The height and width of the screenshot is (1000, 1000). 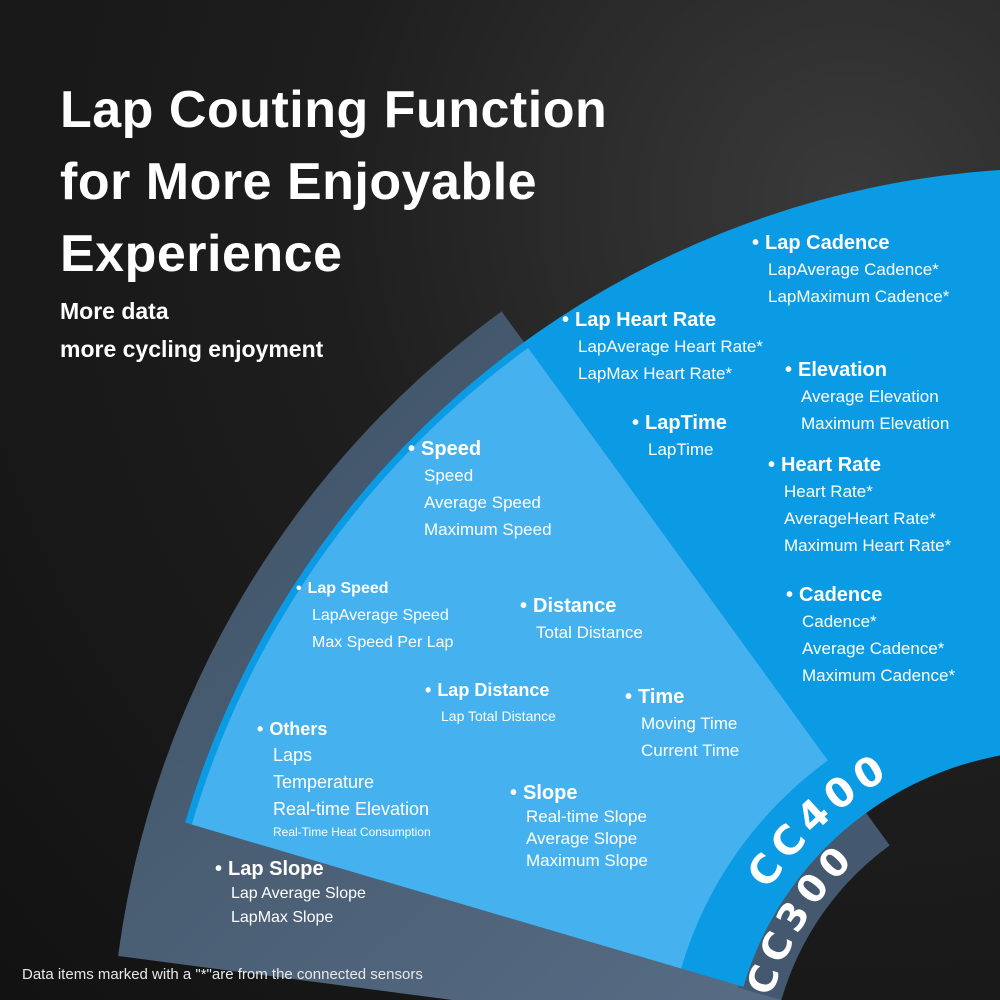 What do you see at coordinates (870, 396) in the screenshot?
I see `group-item: Average Elevation` at bounding box center [870, 396].